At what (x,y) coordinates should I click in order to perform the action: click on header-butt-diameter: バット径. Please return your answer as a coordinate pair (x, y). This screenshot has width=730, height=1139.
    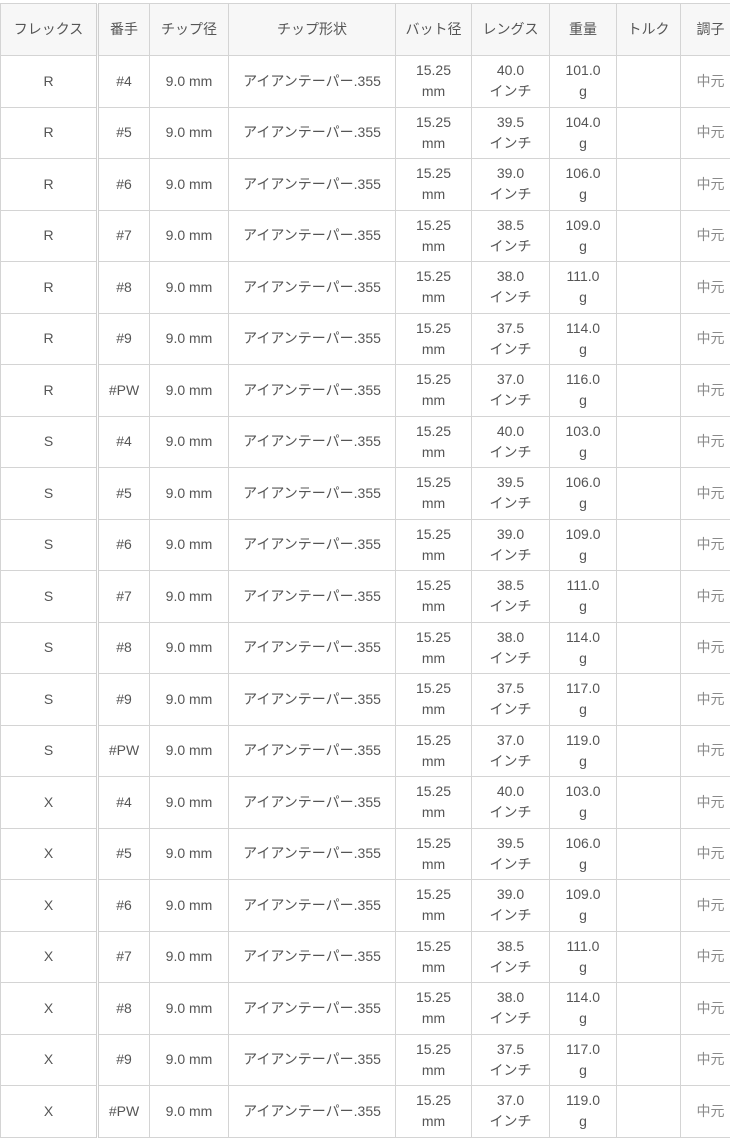
    Looking at the image, I should click on (433, 29).